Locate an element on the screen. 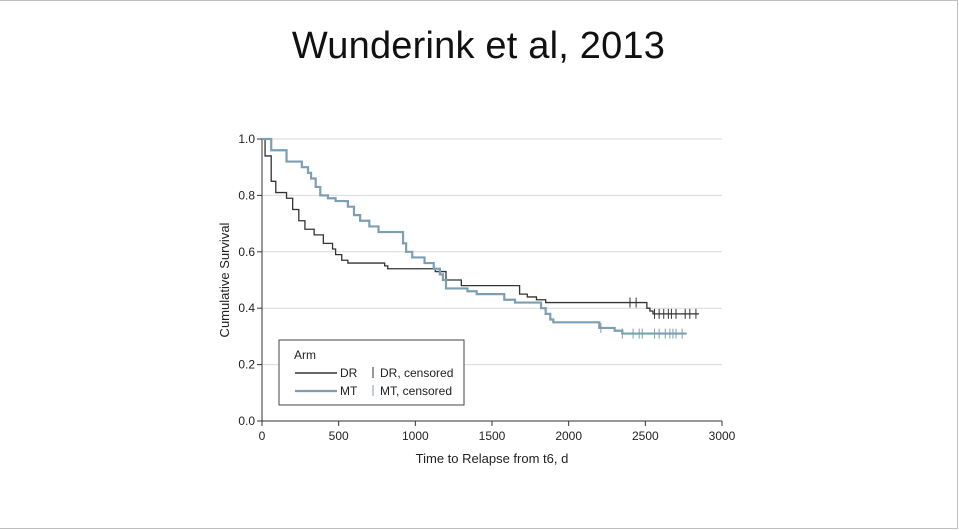  x-axis-title: Time to Relapse from t6, d is located at coordinates (492, 458).